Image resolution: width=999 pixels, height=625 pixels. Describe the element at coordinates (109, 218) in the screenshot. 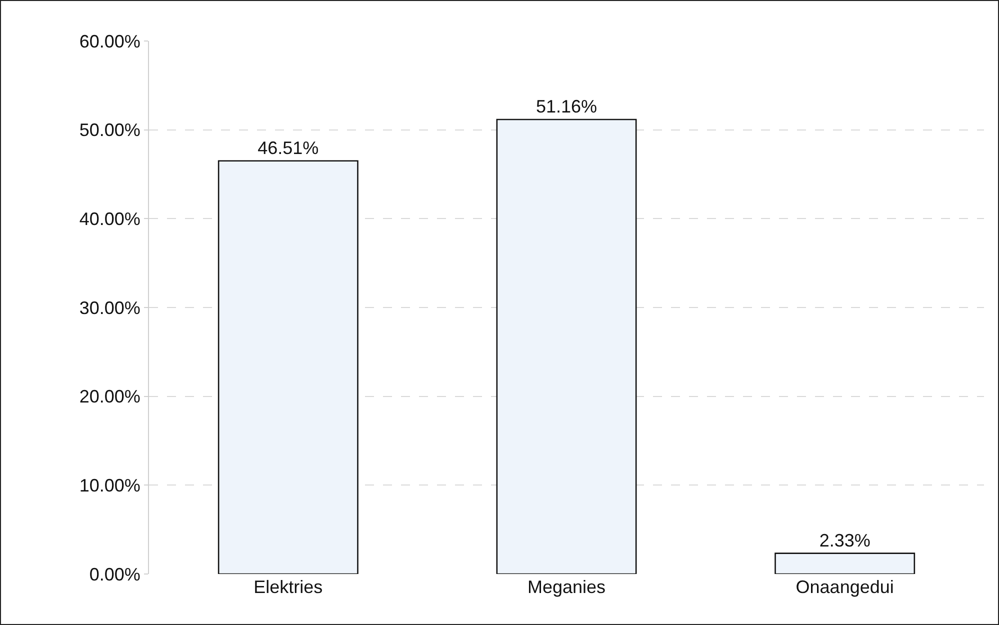

I see `y-tick-label: 40.00%` at that location.